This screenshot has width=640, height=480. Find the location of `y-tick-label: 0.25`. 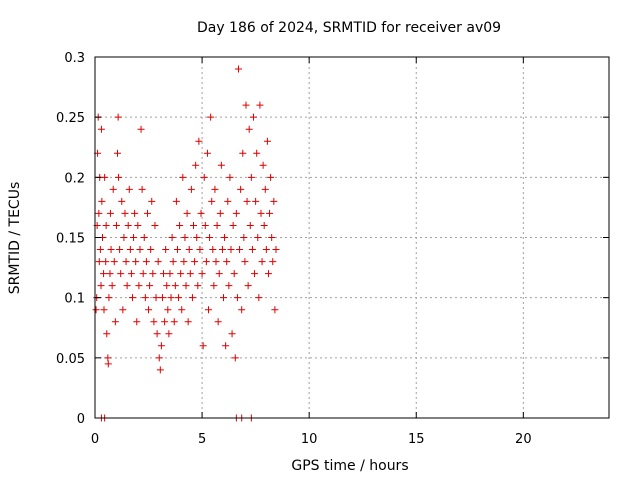

y-tick-label: 0.25 is located at coordinates (70, 118).